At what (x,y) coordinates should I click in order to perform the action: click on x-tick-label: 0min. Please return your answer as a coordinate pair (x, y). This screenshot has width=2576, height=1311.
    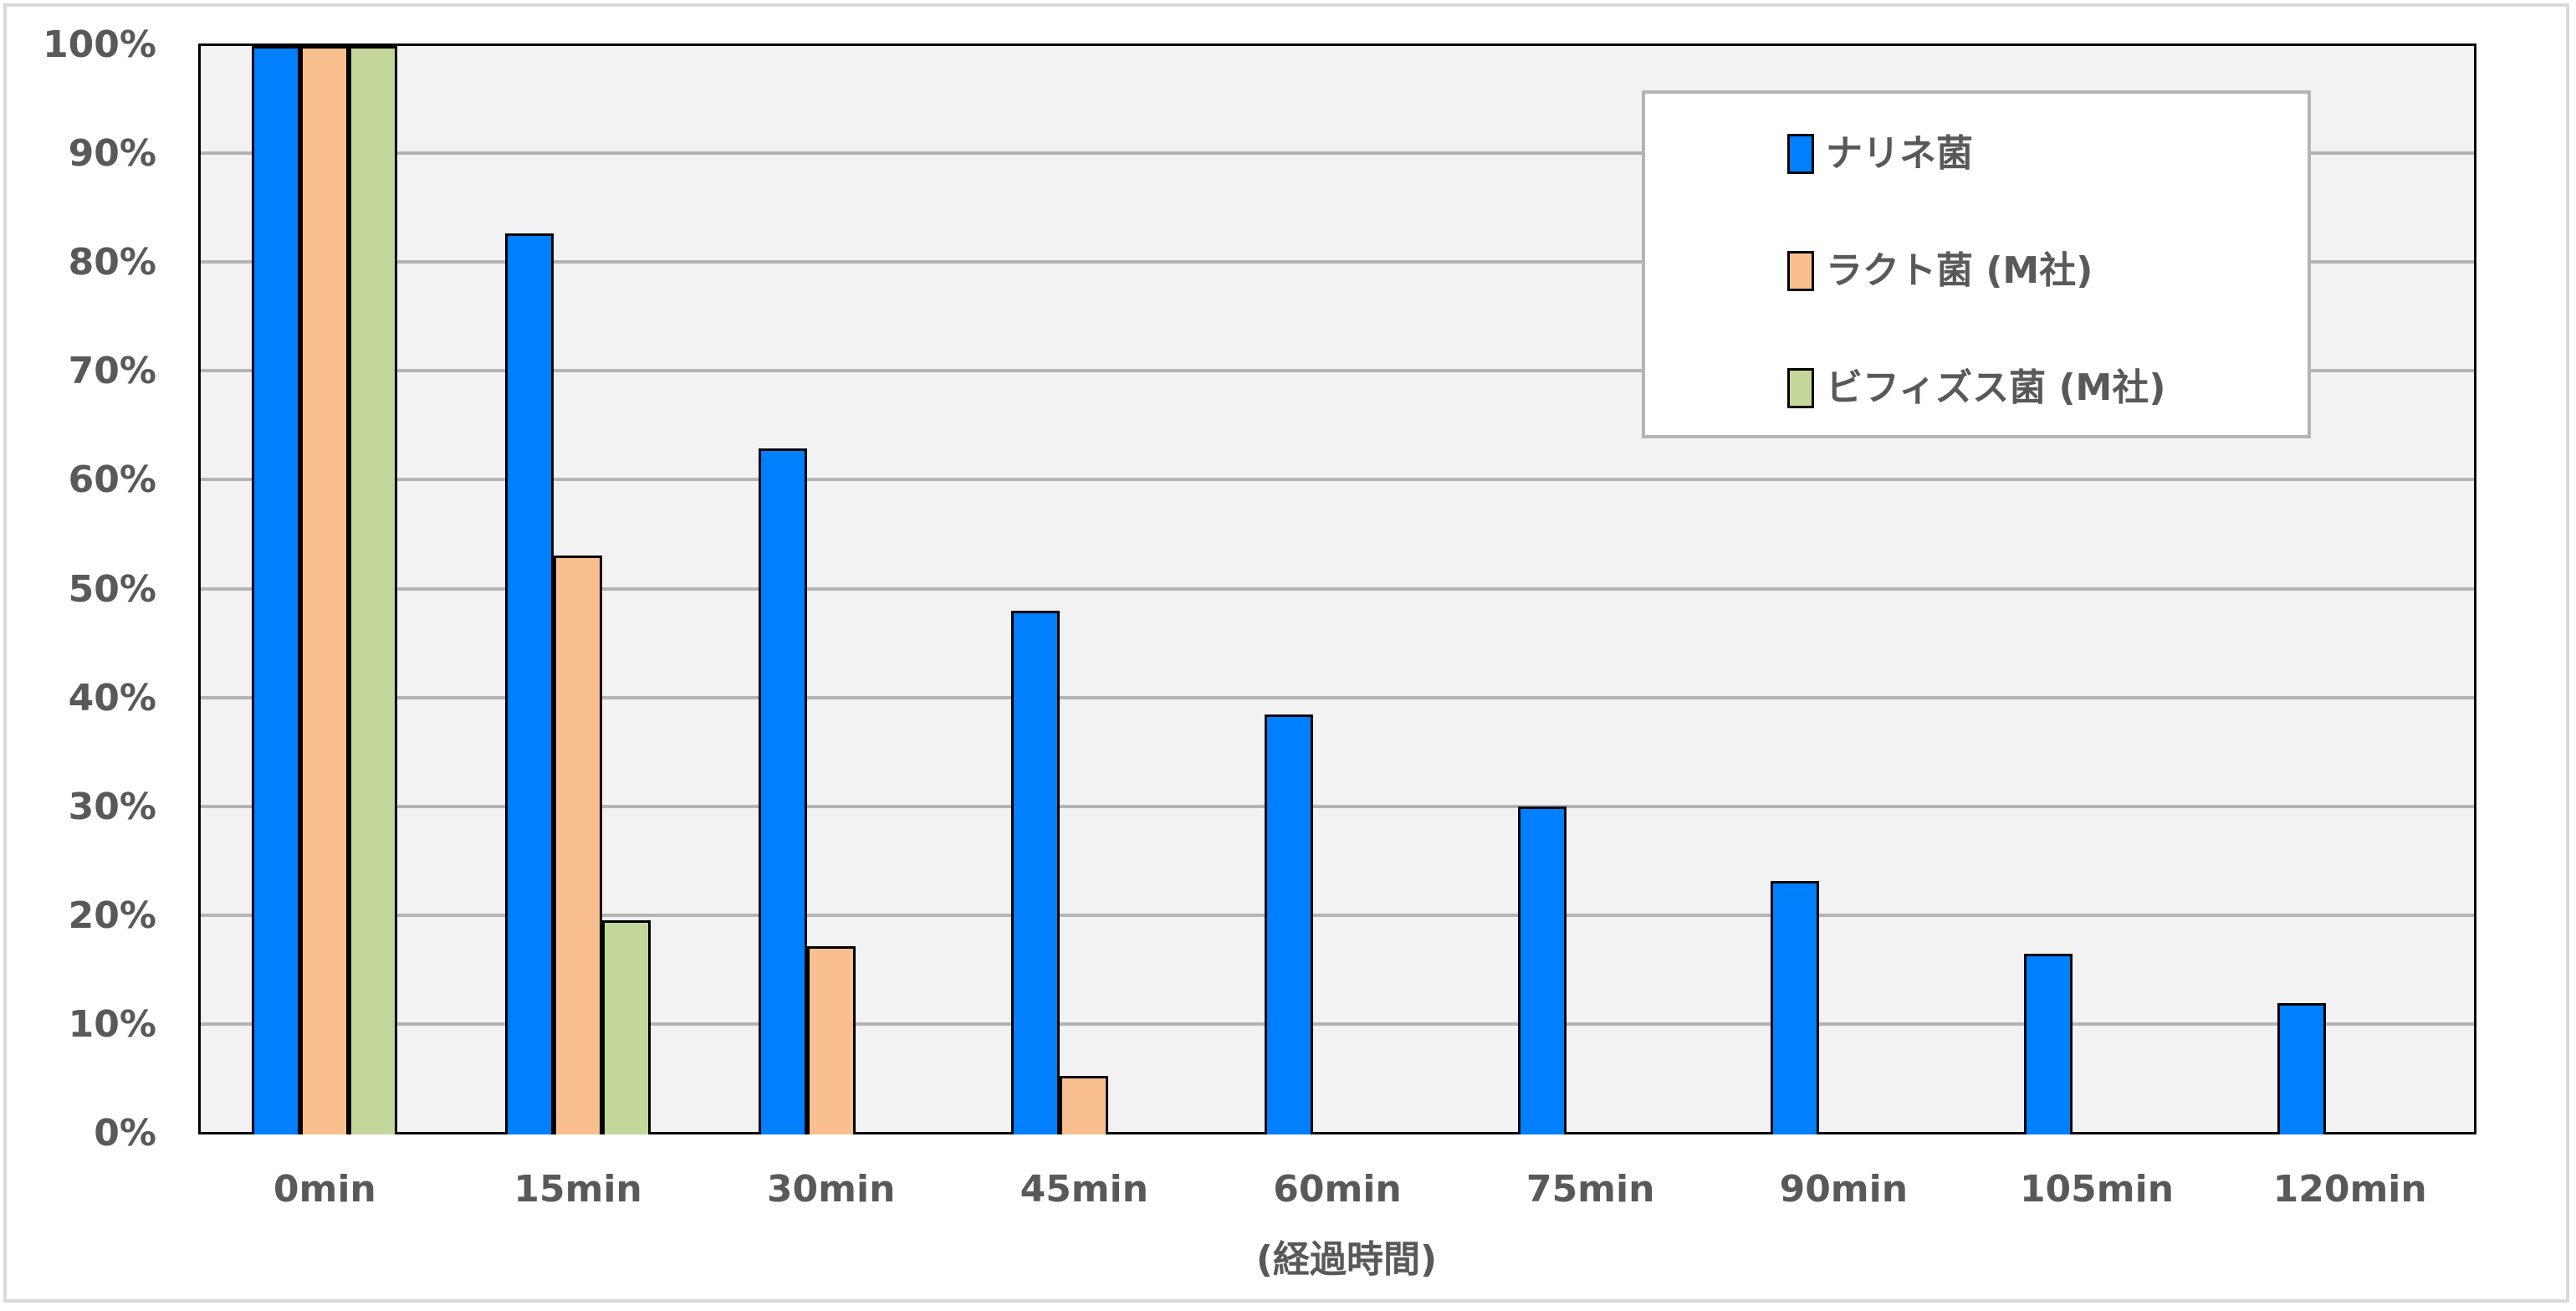
    Looking at the image, I should click on (324, 1189).